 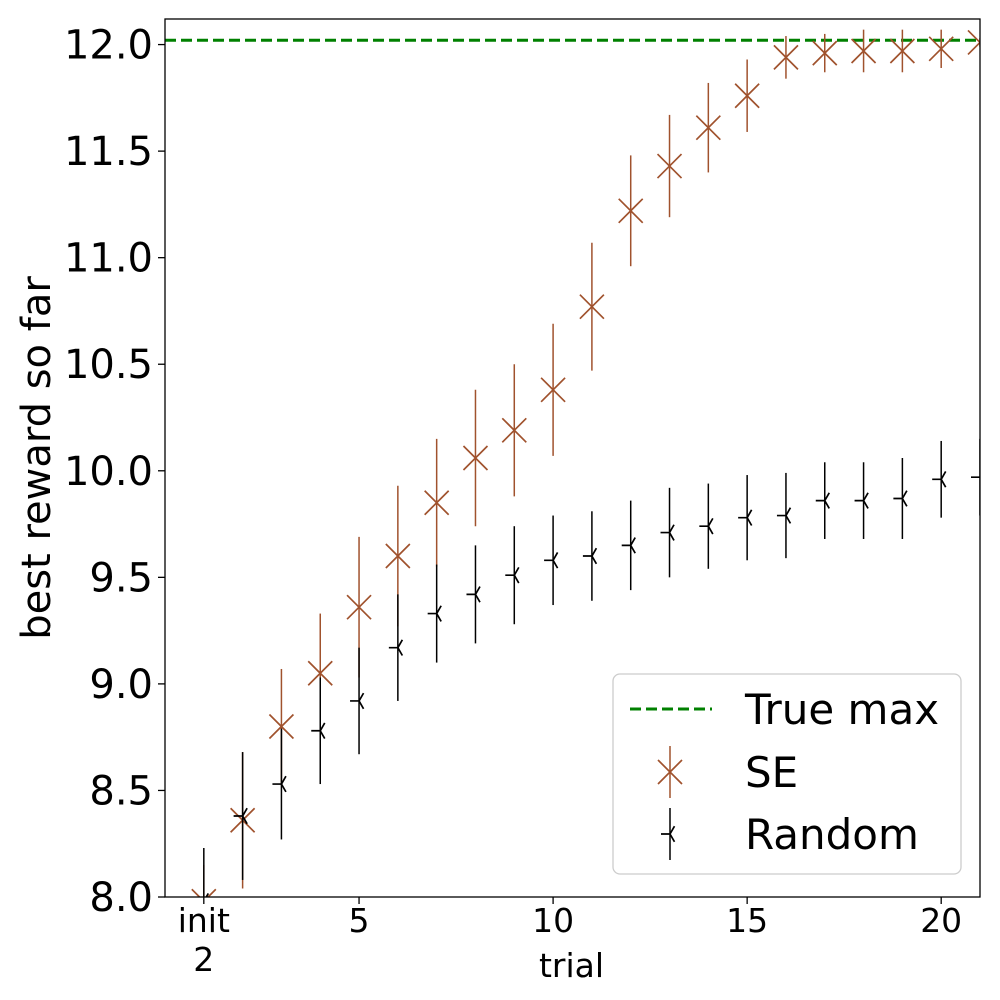 I want to click on x-tick-label: init, so click(x=204, y=920).